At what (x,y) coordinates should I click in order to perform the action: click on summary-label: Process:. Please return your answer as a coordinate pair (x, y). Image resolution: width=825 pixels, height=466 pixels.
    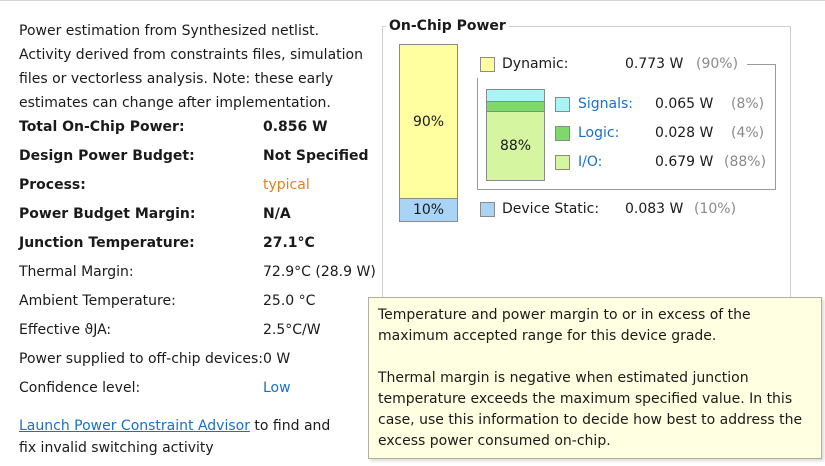
    Looking at the image, I should click on (52, 185).